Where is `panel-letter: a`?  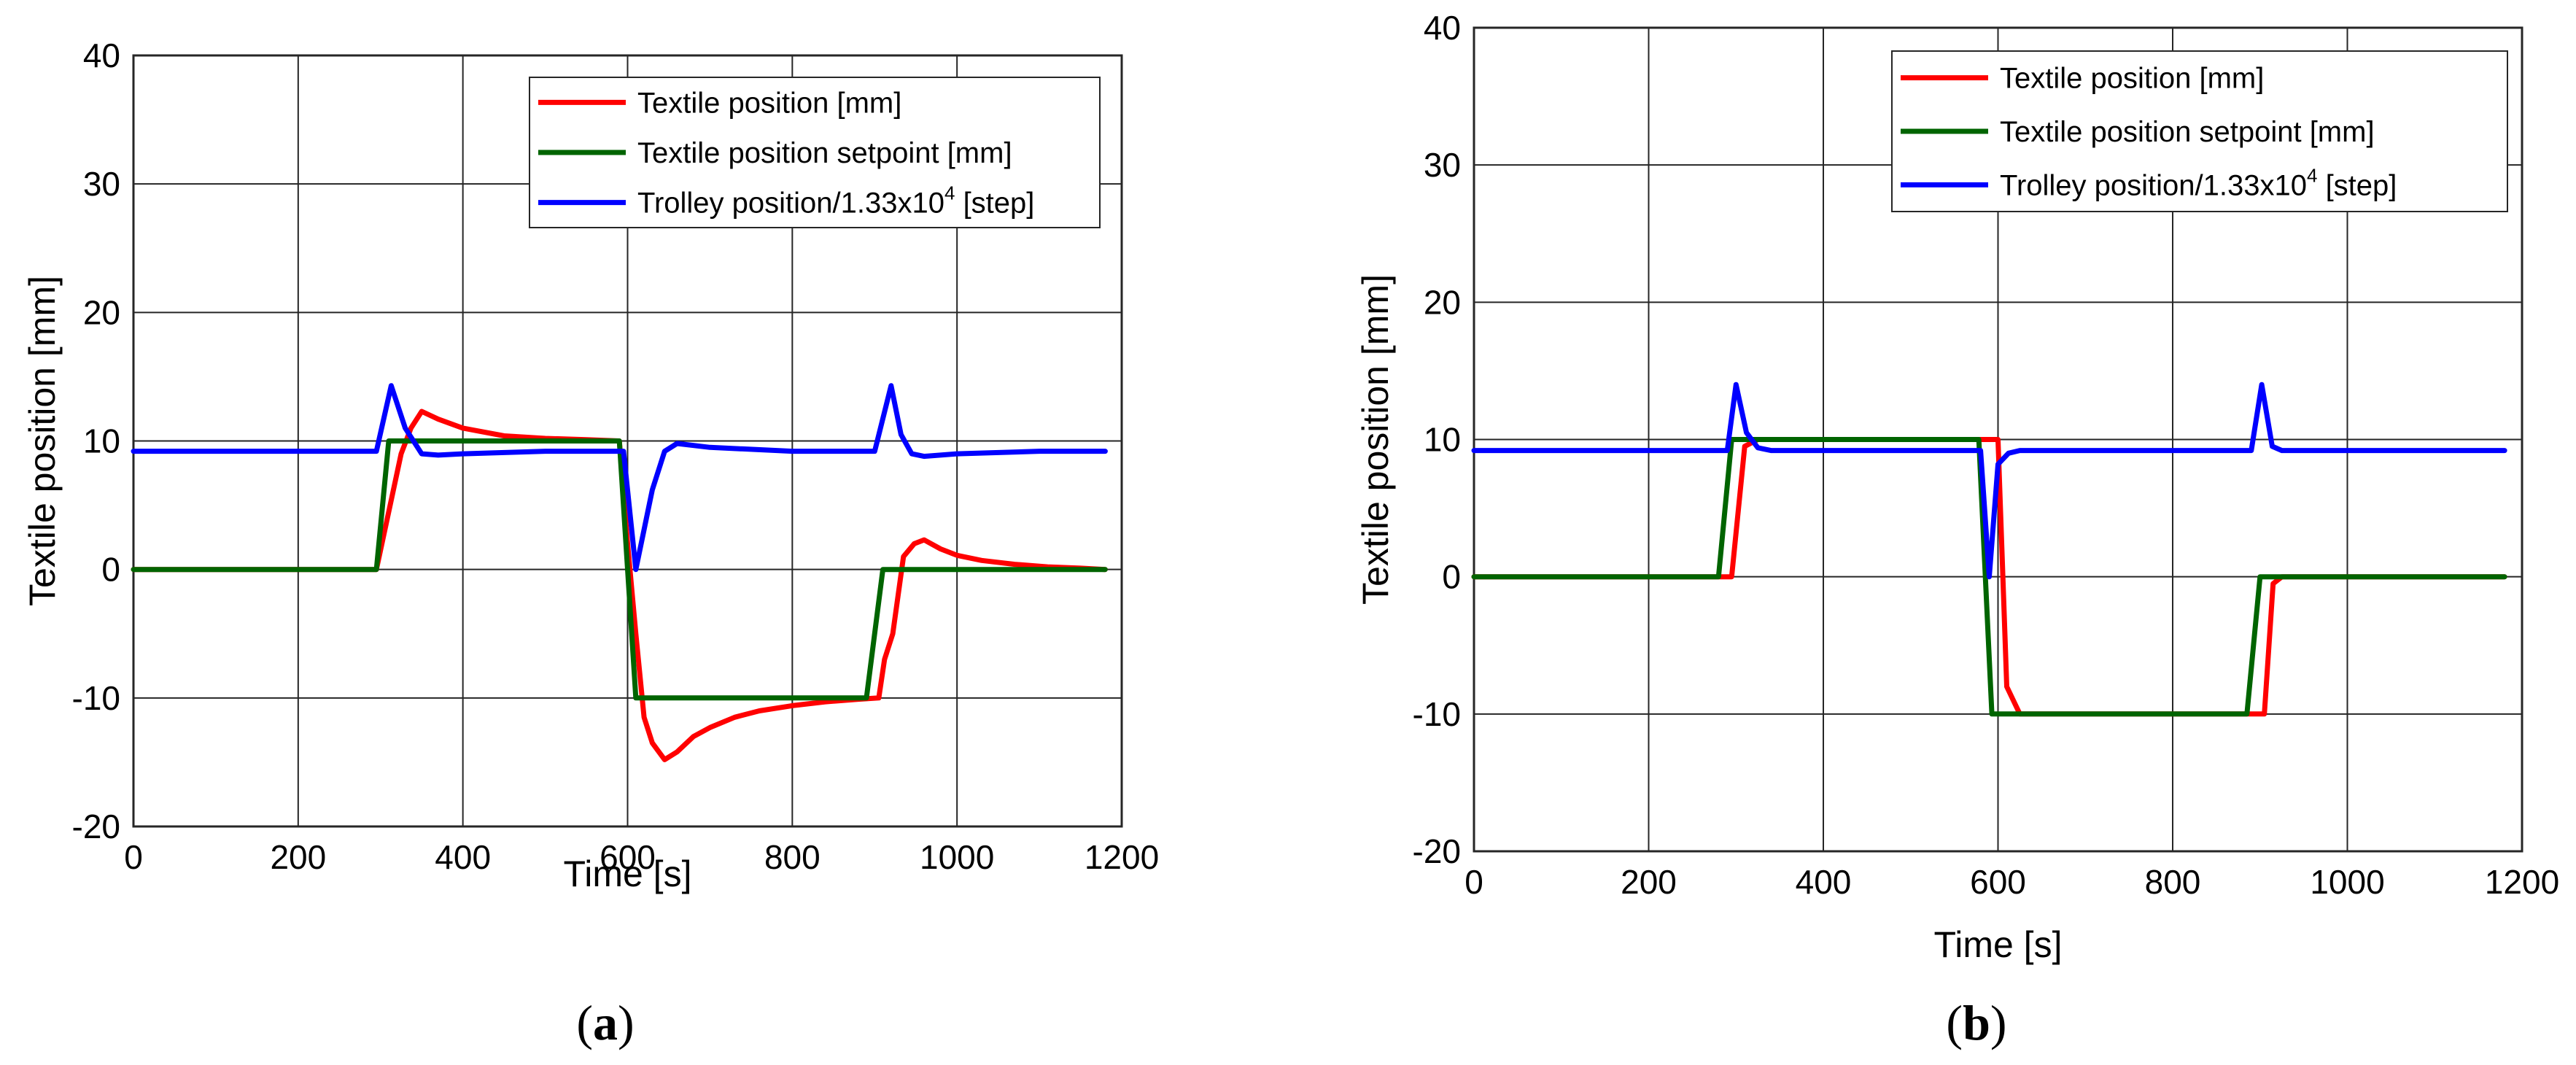
panel-letter: a is located at coordinates (605, 1023).